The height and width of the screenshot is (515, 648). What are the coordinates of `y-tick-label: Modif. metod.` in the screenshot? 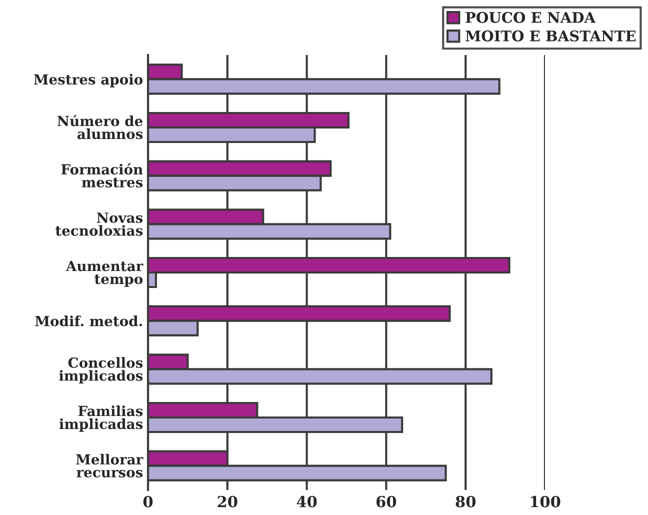 It's located at (88, 321).